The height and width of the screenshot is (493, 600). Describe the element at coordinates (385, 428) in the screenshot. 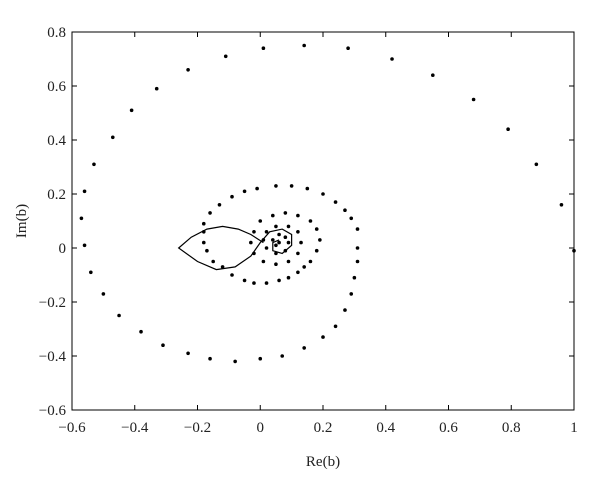

I see `x-tick-label: 0.4` at that location.